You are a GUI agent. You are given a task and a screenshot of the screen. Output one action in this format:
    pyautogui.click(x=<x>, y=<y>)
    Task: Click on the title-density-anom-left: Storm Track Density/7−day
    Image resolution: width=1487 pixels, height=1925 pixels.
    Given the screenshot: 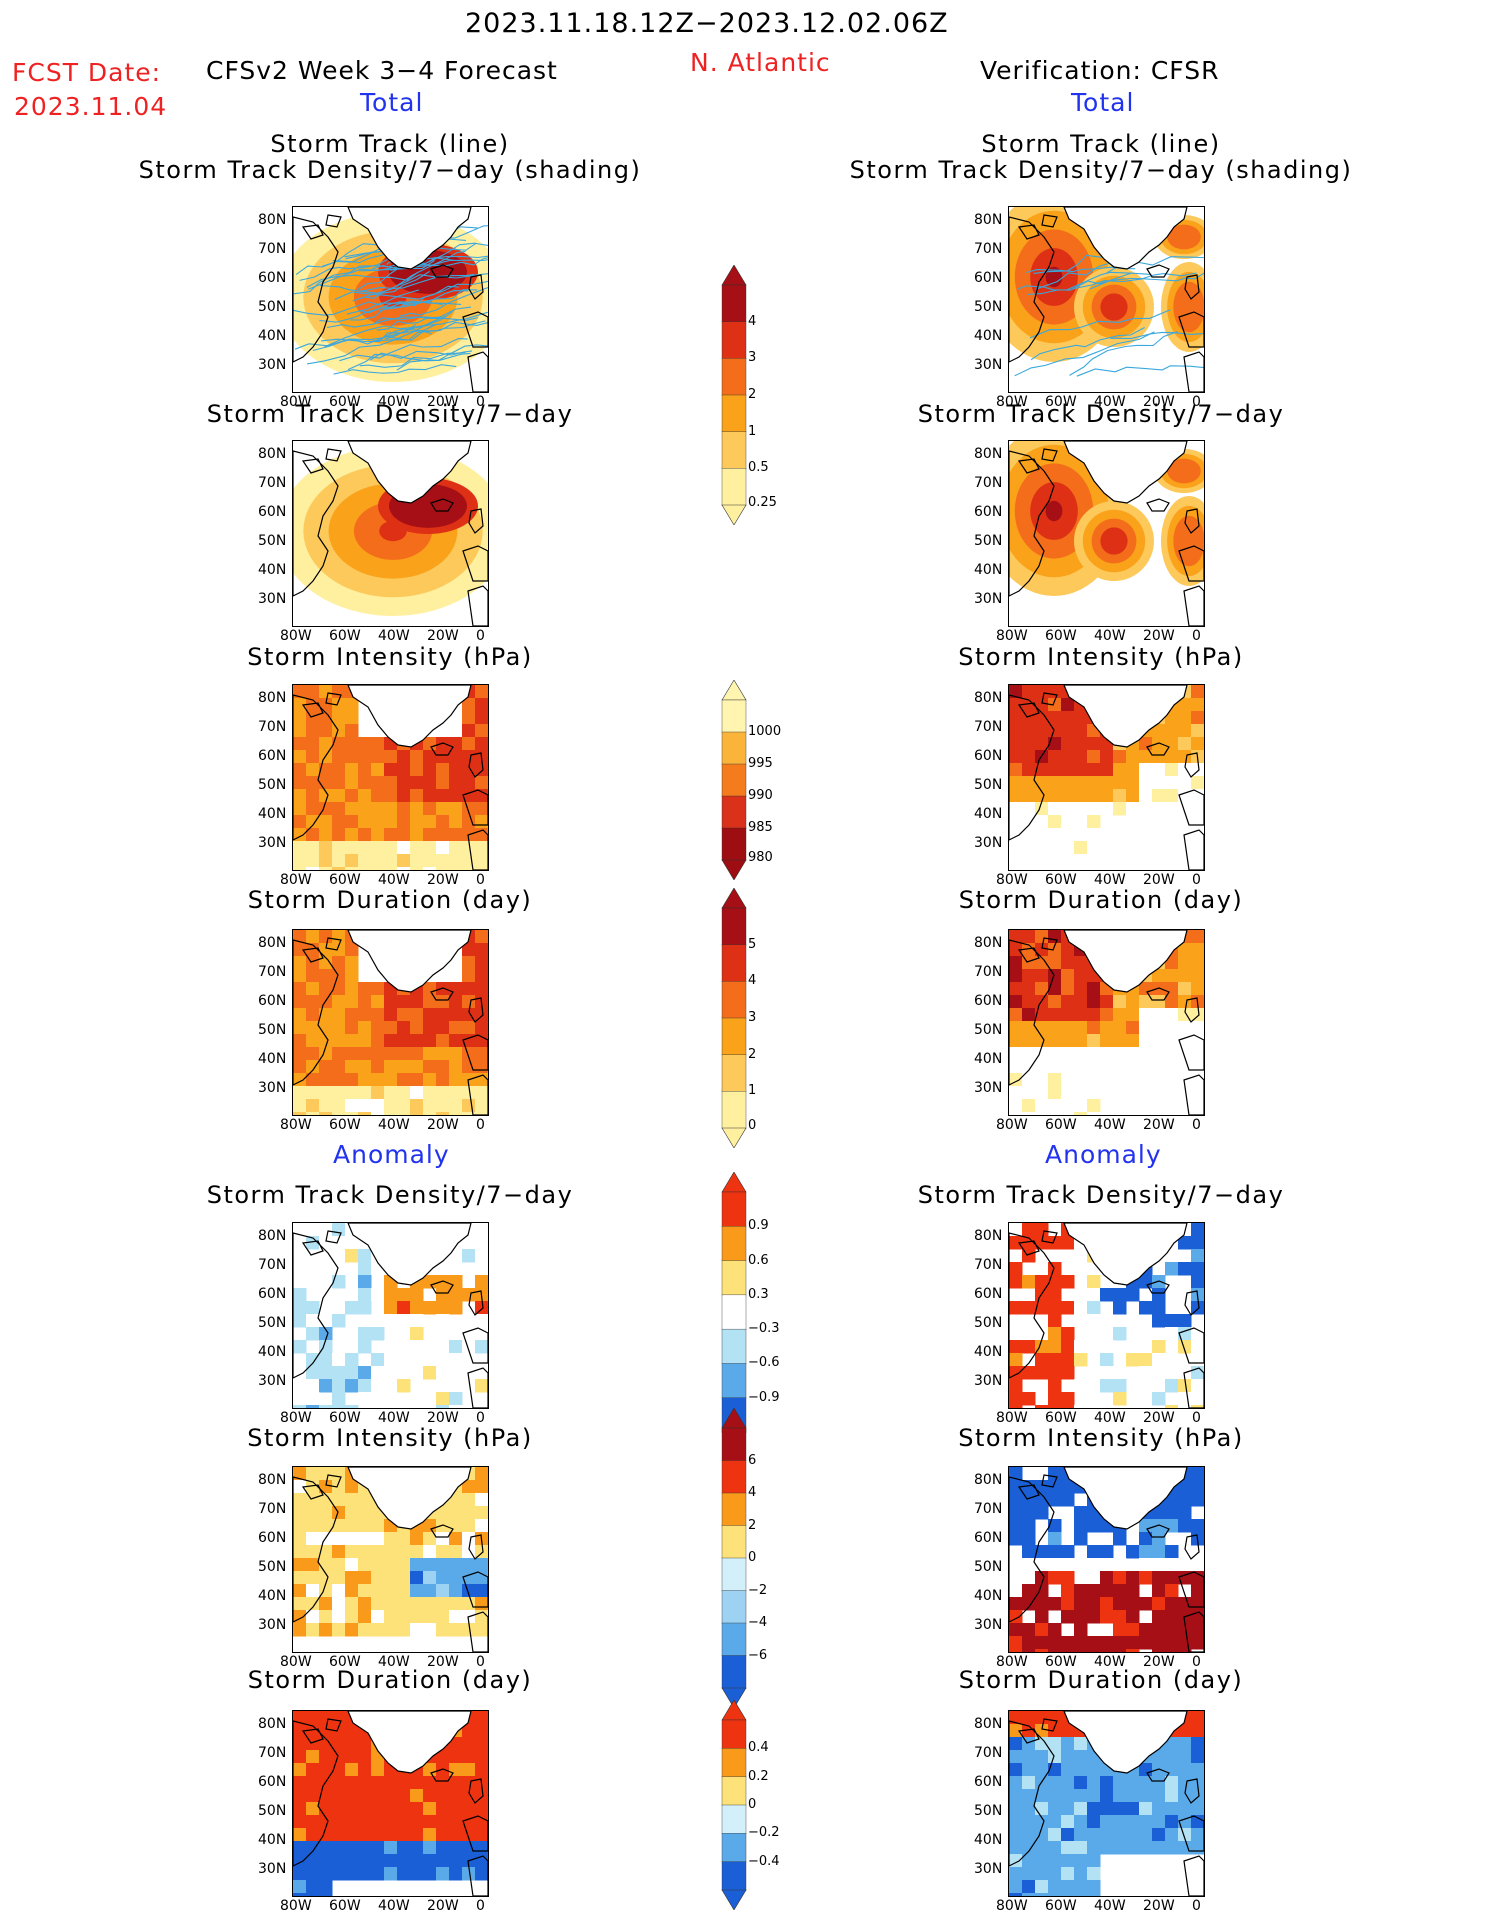 What is the action you would take?
    pyautogui.click(x=390, y=1195)
    